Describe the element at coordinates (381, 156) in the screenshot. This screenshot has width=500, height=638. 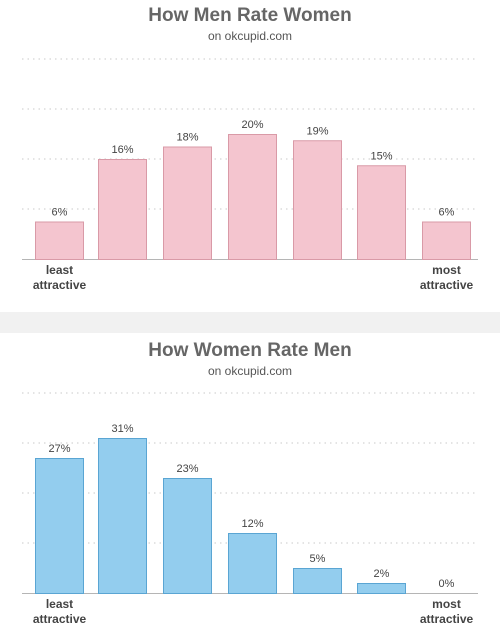
I see `data-label: 15%` at that location.